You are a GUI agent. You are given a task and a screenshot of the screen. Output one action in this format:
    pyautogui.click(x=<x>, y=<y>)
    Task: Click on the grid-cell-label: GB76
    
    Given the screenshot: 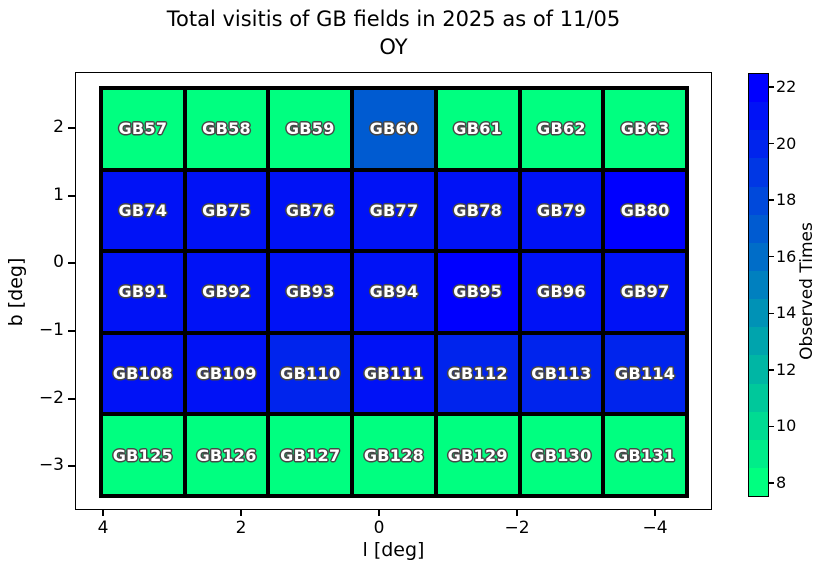 What is the action you would take?
    pyautogui.click(x=310, y=210)
    